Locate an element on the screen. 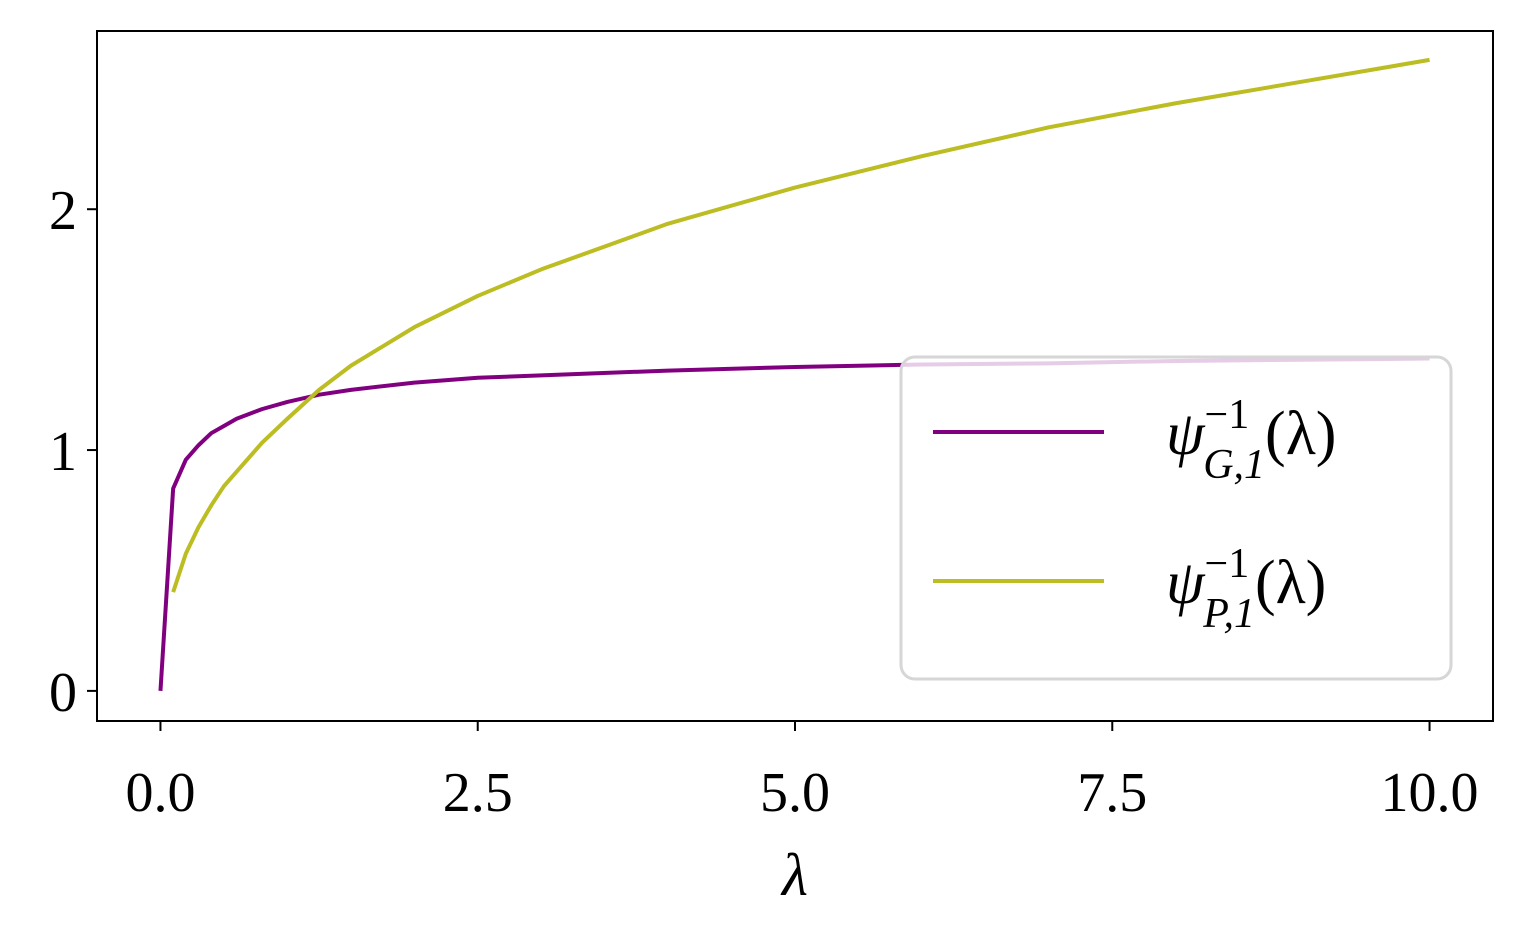 The height and width of the screenshot is (946, 1527). x-axis-label: λ is located at coordinates (794, 875).